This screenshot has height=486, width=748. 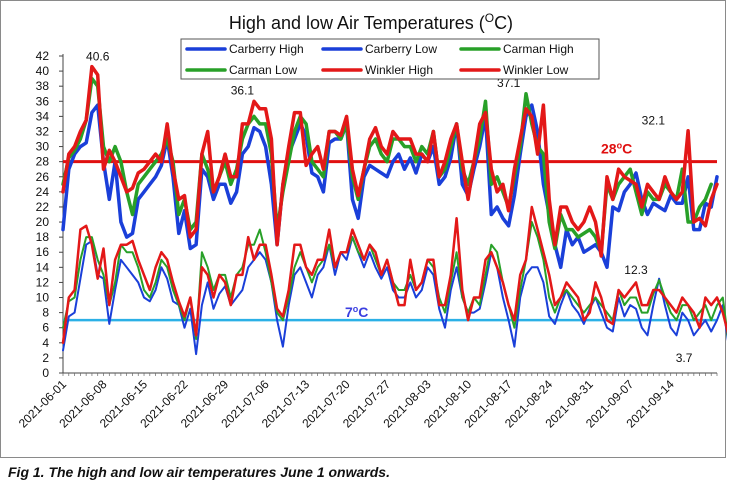 I want to click on y-tick-label: 22, so click(x=43, y=207).